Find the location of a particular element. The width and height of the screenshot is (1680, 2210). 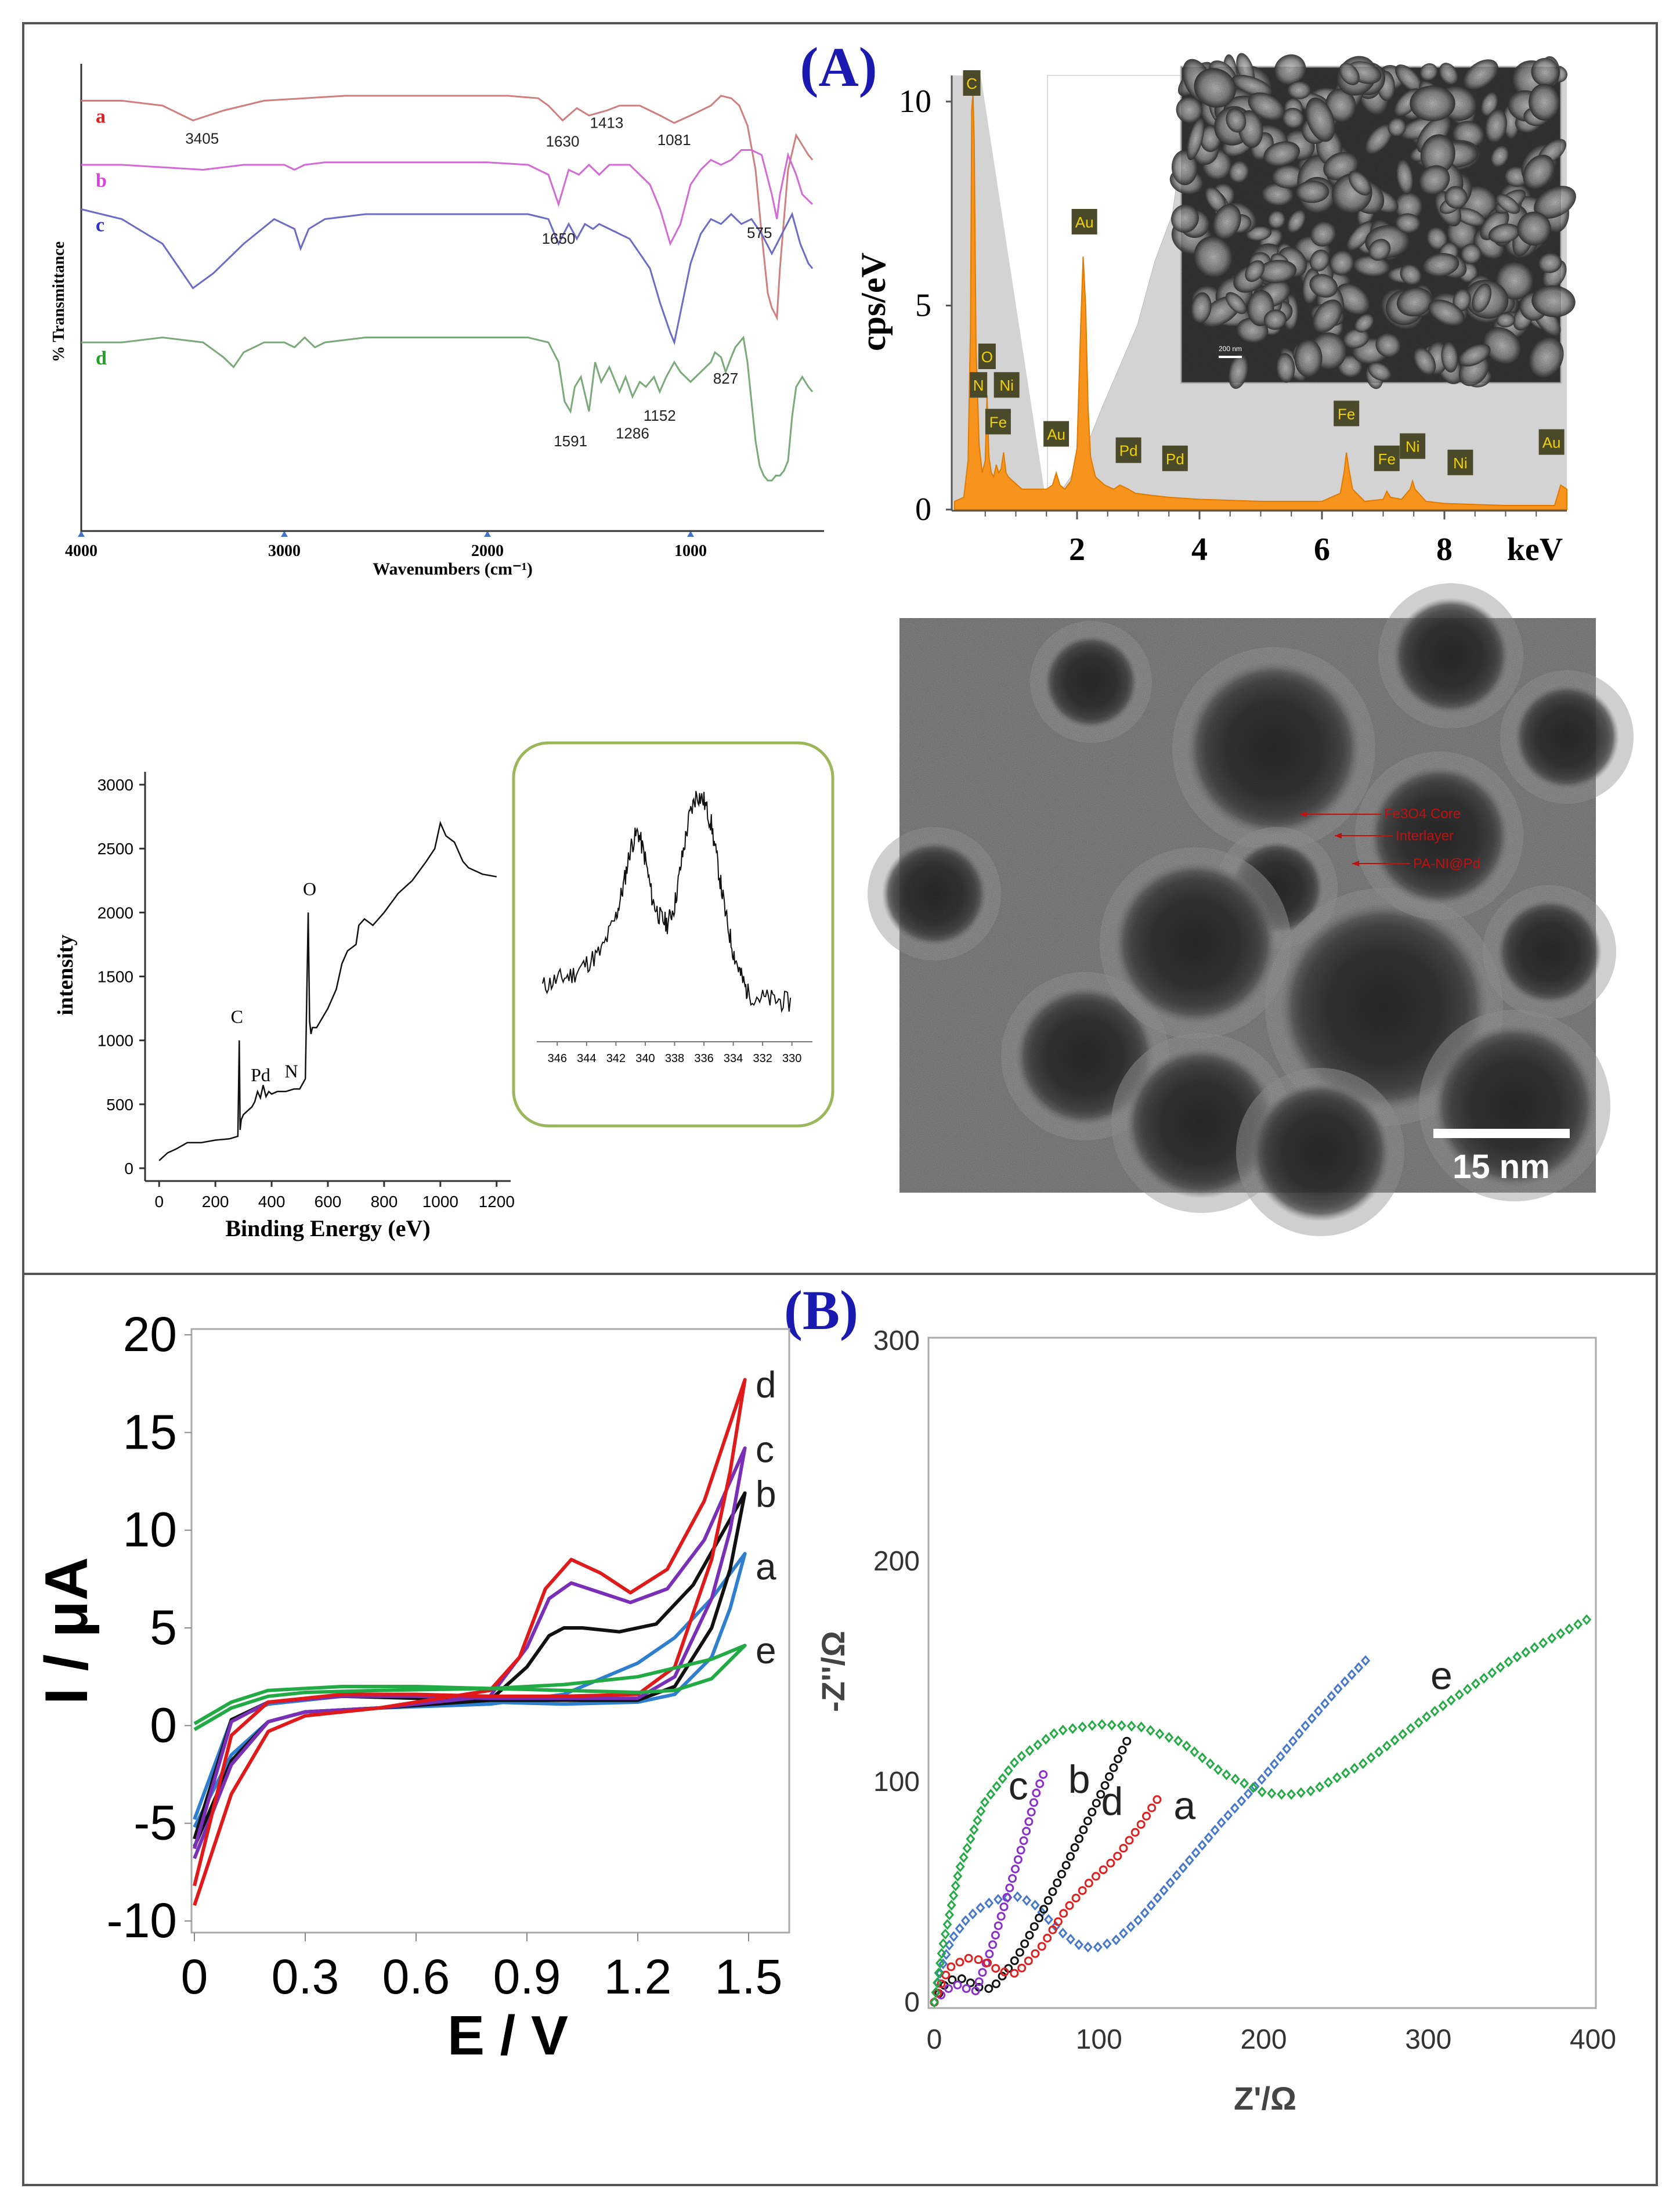

edx-peak-label: Fe is located at coordinates (1387, 459).